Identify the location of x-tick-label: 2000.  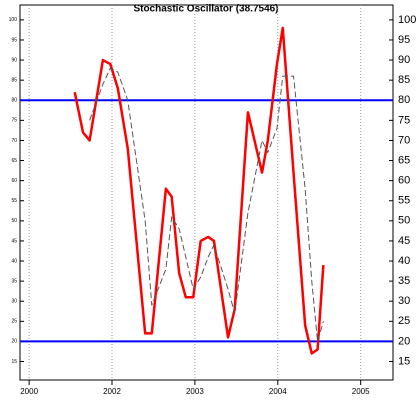
(29, 391).